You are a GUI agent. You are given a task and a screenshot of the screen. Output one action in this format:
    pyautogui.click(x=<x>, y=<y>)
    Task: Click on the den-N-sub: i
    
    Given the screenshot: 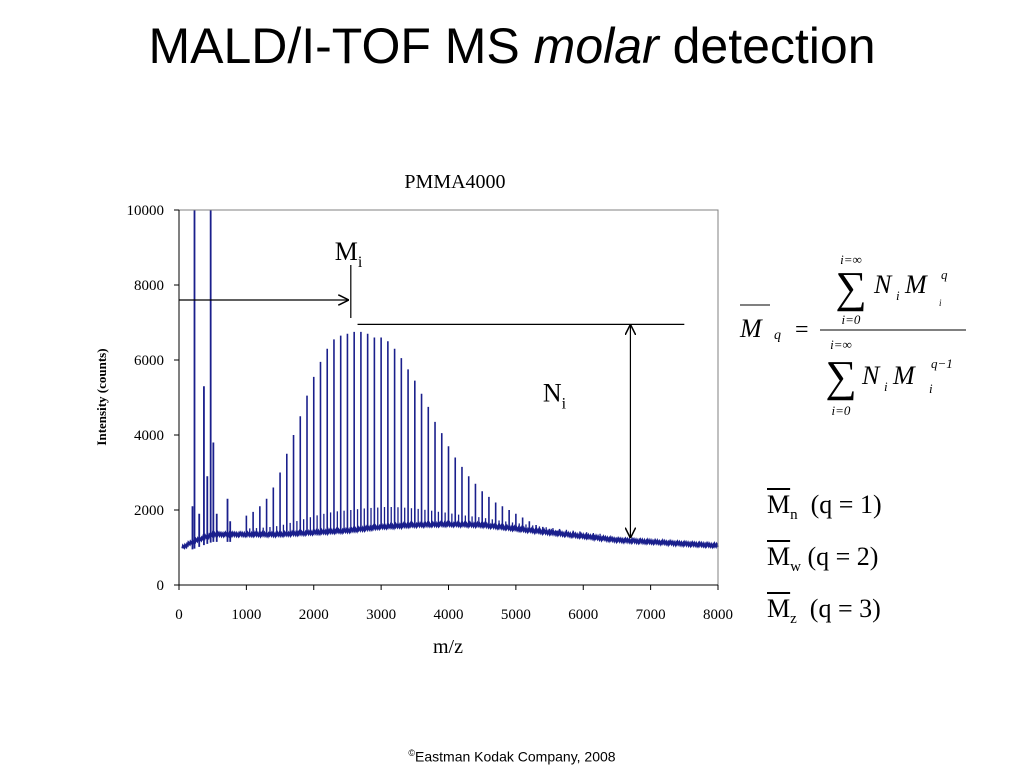 What is the action you would take?
    pyautogui.click(x=886, y=386)
    